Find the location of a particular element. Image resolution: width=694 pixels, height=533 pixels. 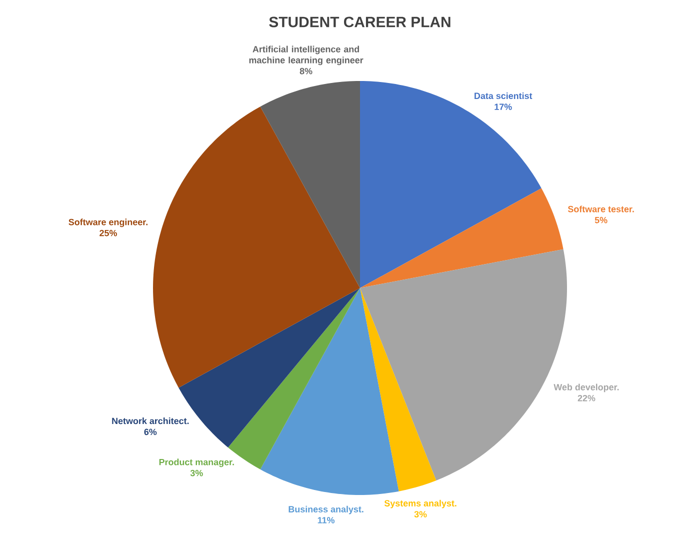

slice-label: Business analyst. is located at coordinates (326, 510).